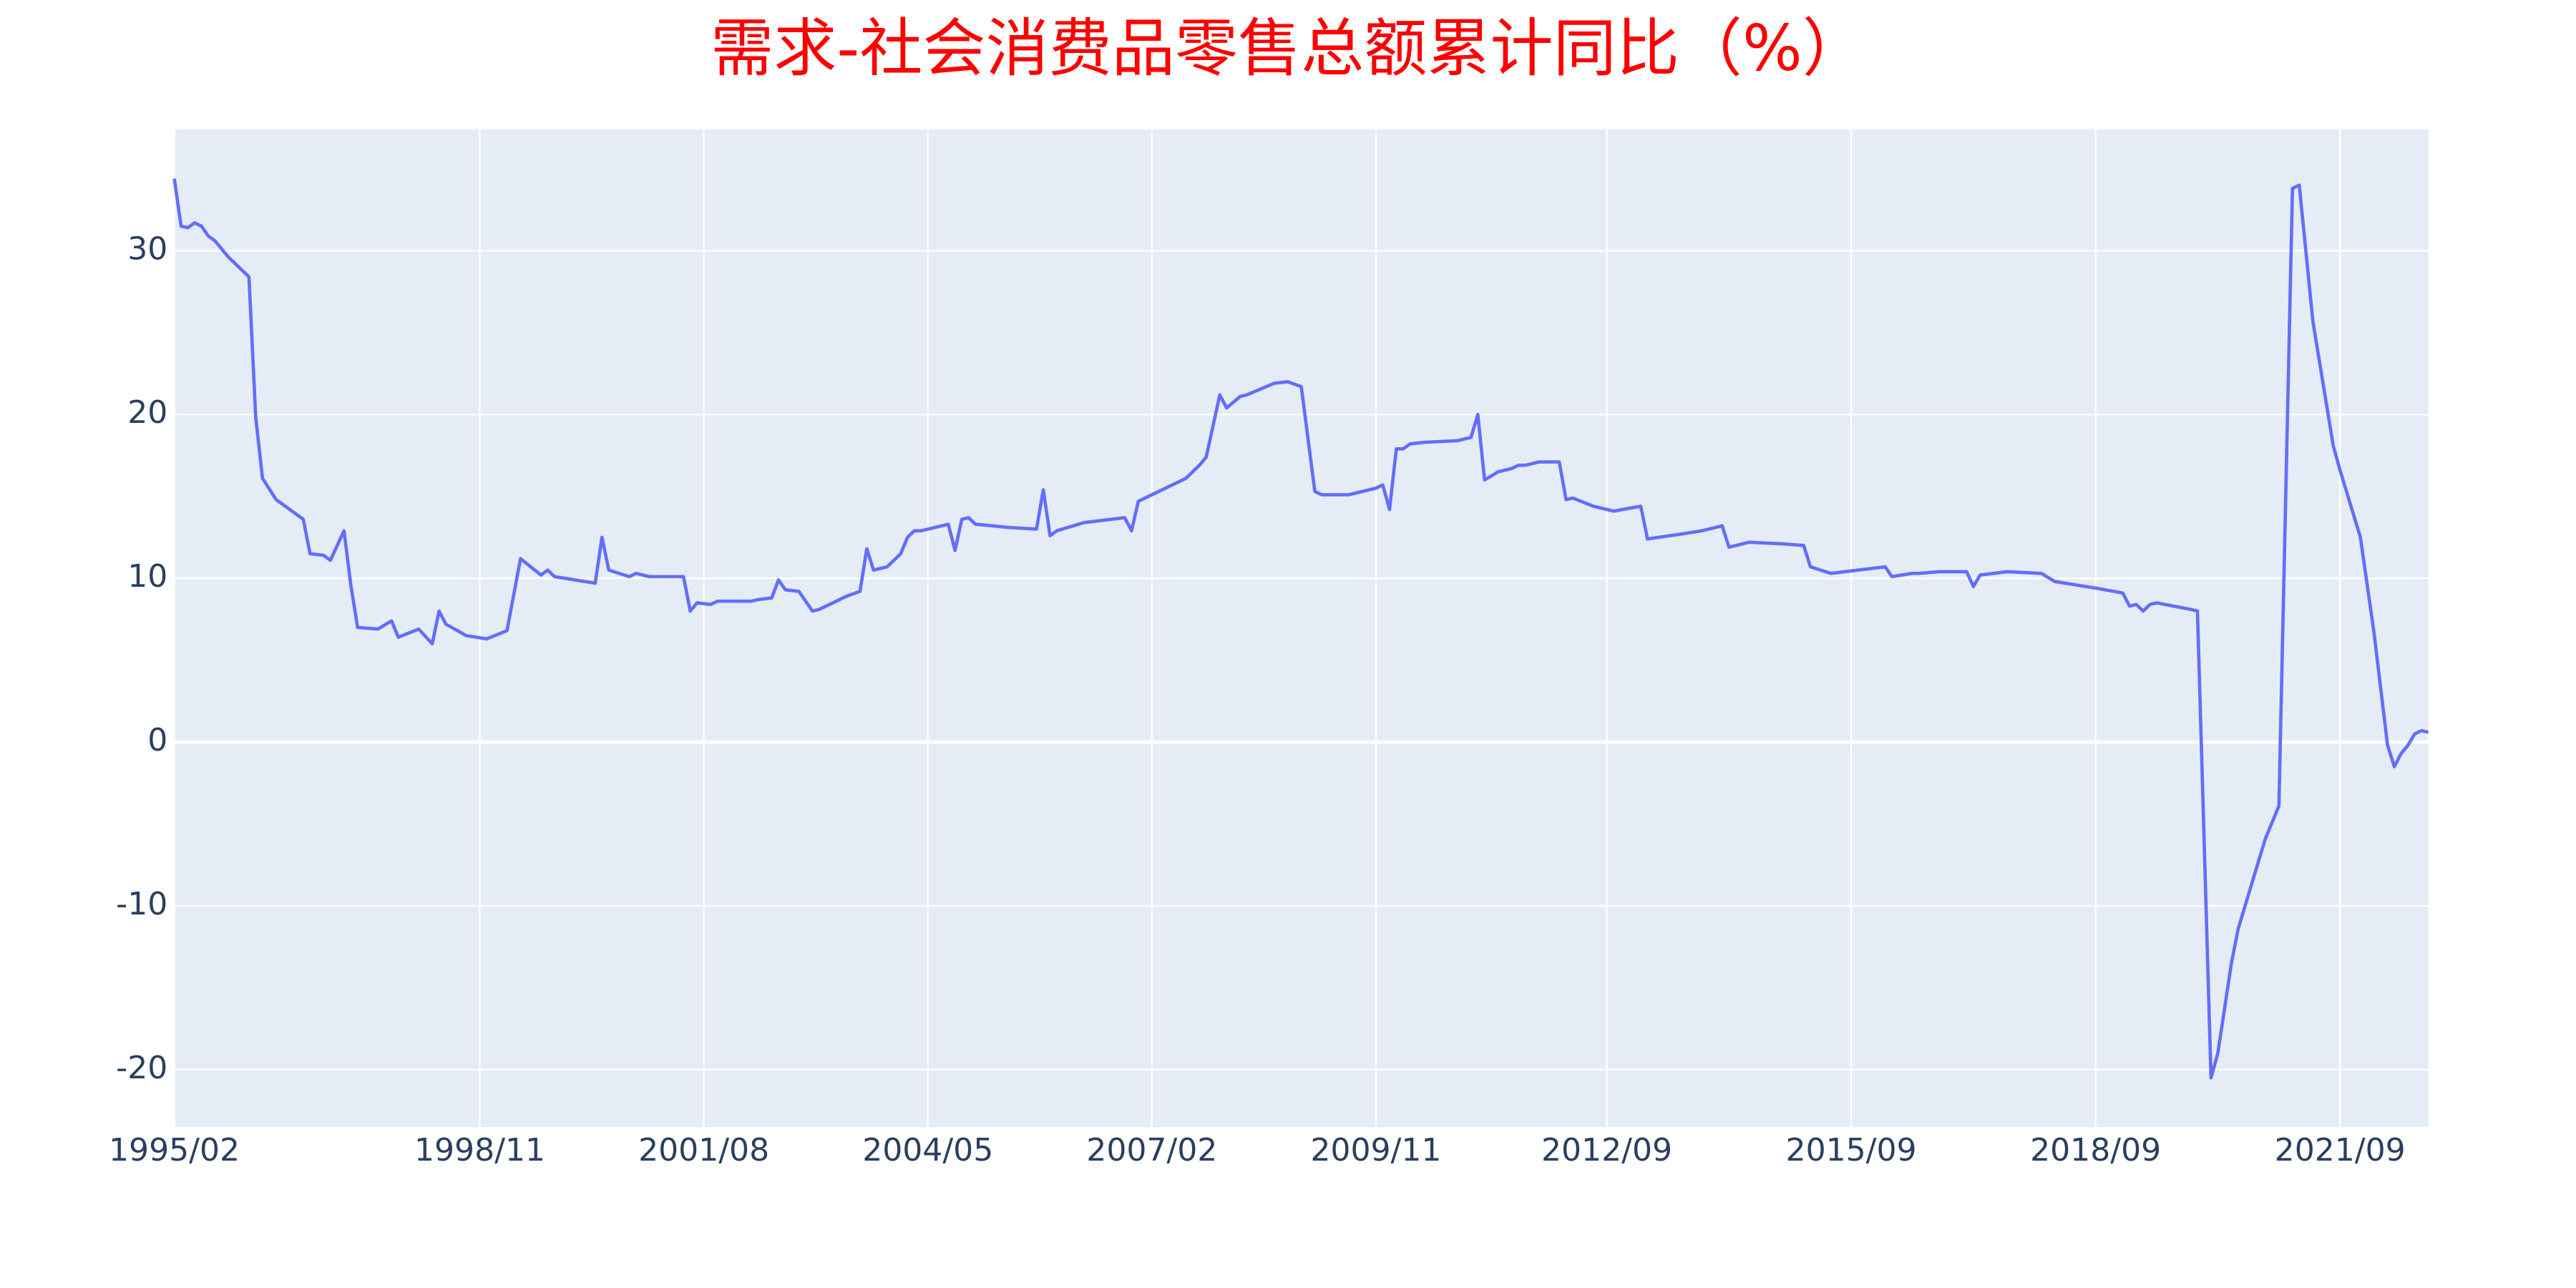 This screenshot has height=1288, width=2576. I want to click on y-tick-label: 0, so click(157, 740).